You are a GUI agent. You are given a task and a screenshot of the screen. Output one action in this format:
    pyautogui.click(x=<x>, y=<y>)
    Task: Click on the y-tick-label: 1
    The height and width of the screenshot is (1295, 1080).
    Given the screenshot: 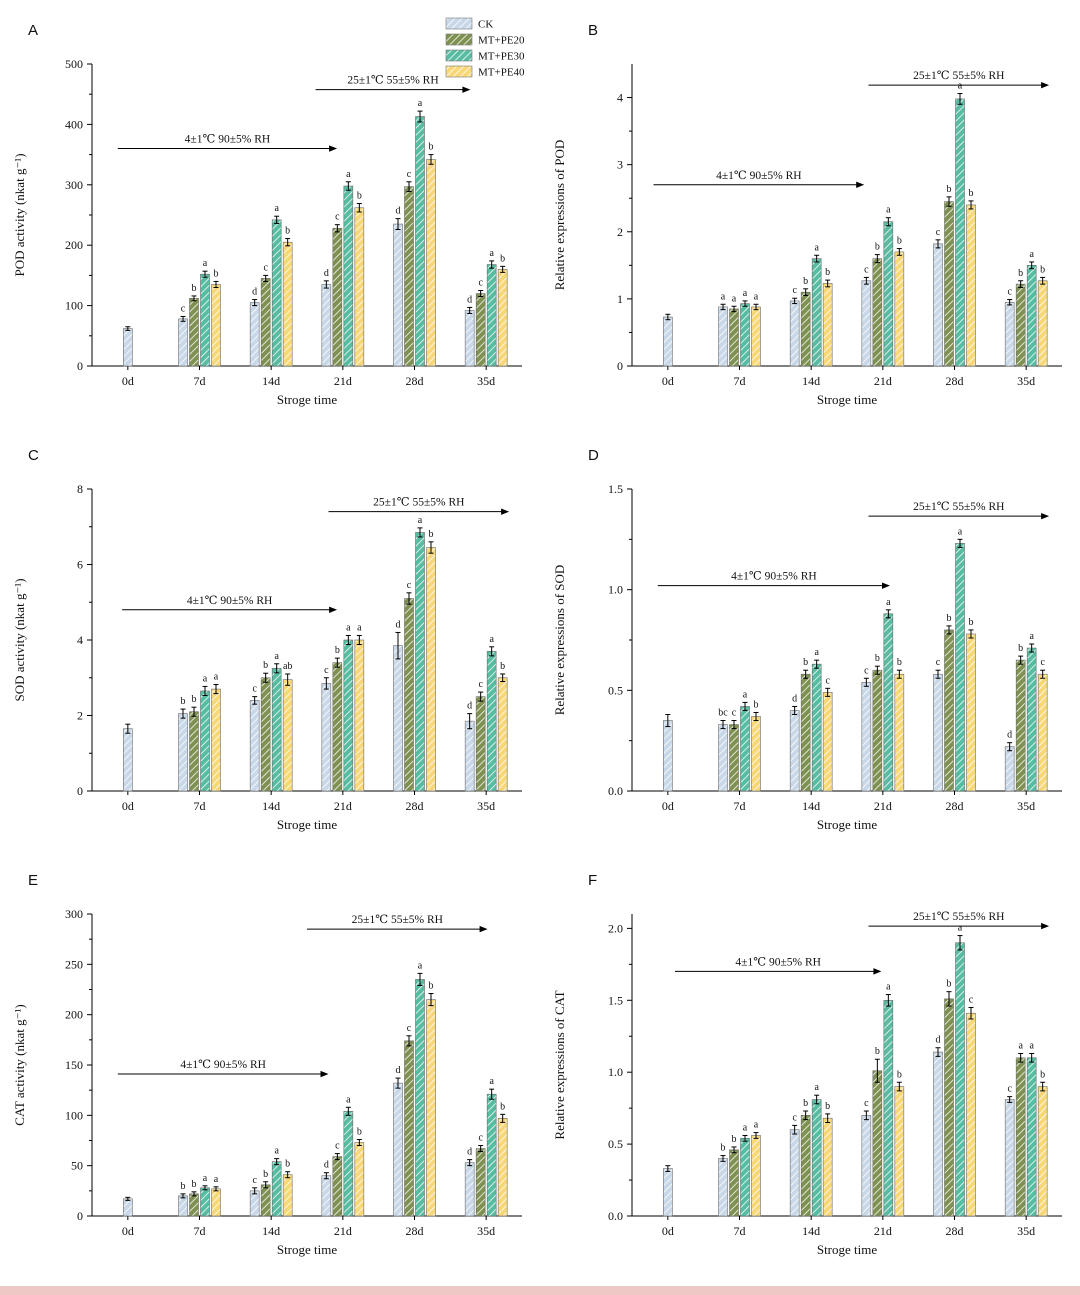 What is the action you would take?
    pyautogui.click(x=620, y=299)
    